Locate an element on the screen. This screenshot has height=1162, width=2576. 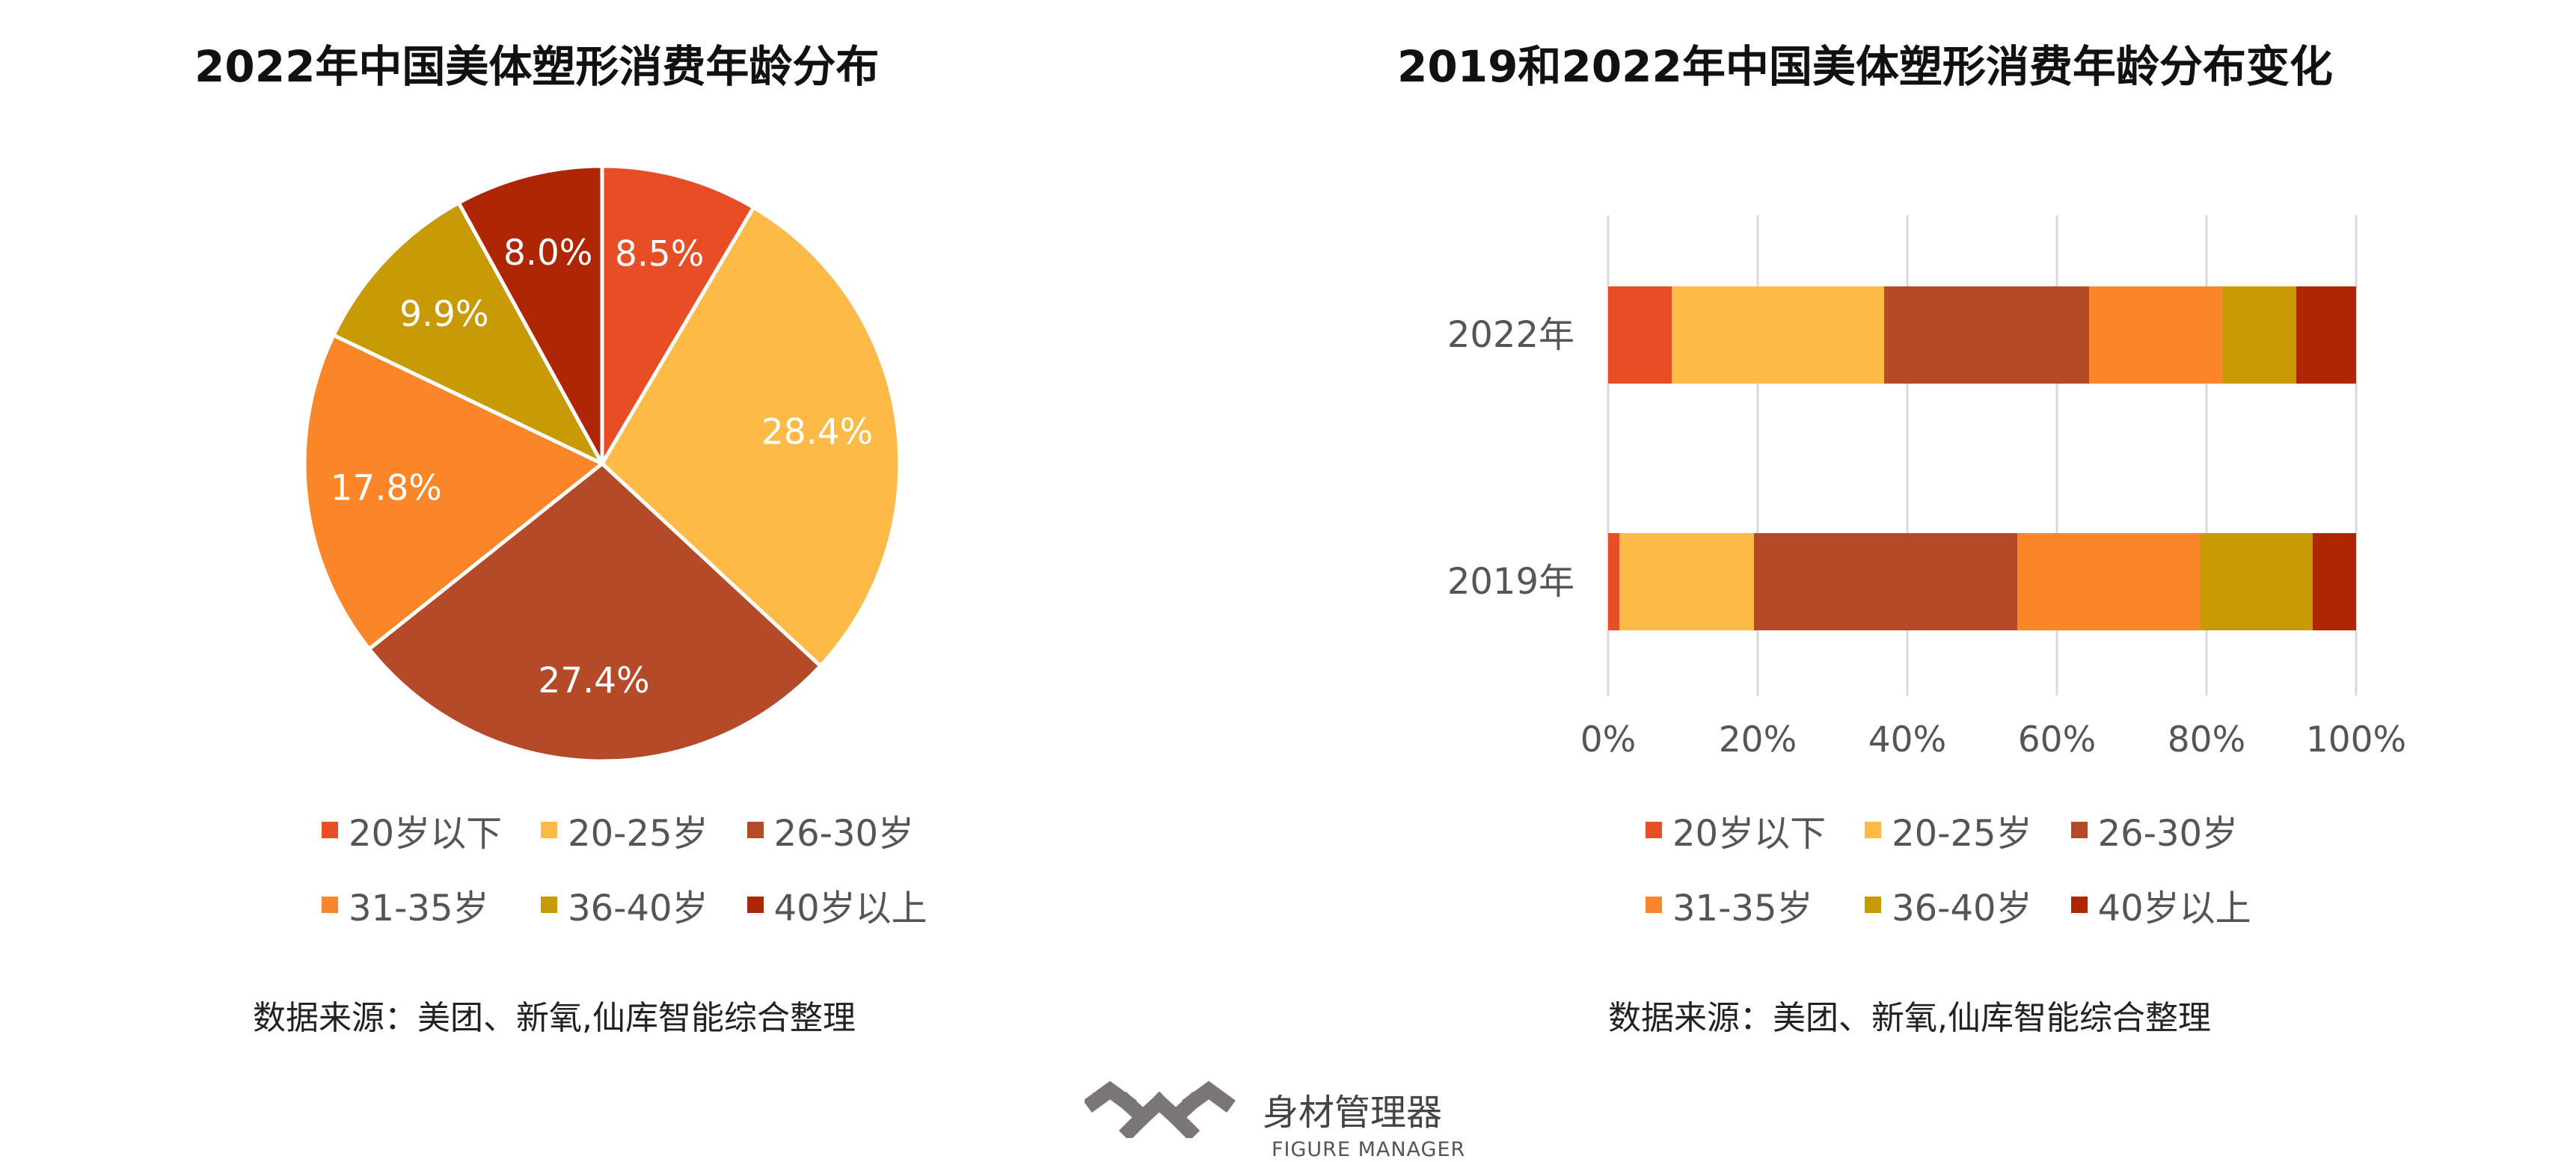
pie-slice-label: 27.4% is located at coordinates (593, 680).